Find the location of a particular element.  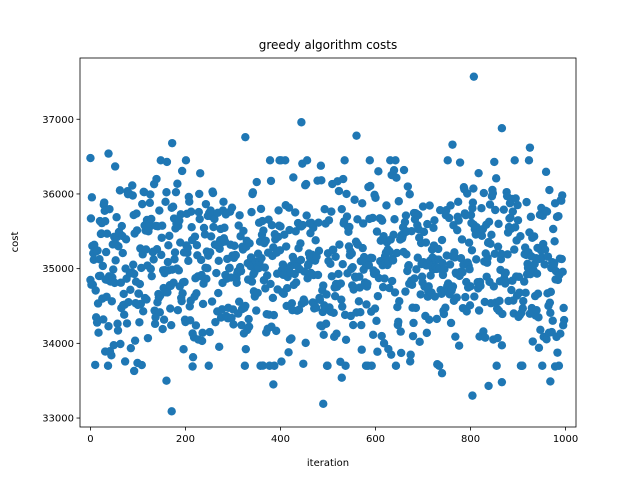

y-tick-label: 33000 is located at coordinates (58, 419).